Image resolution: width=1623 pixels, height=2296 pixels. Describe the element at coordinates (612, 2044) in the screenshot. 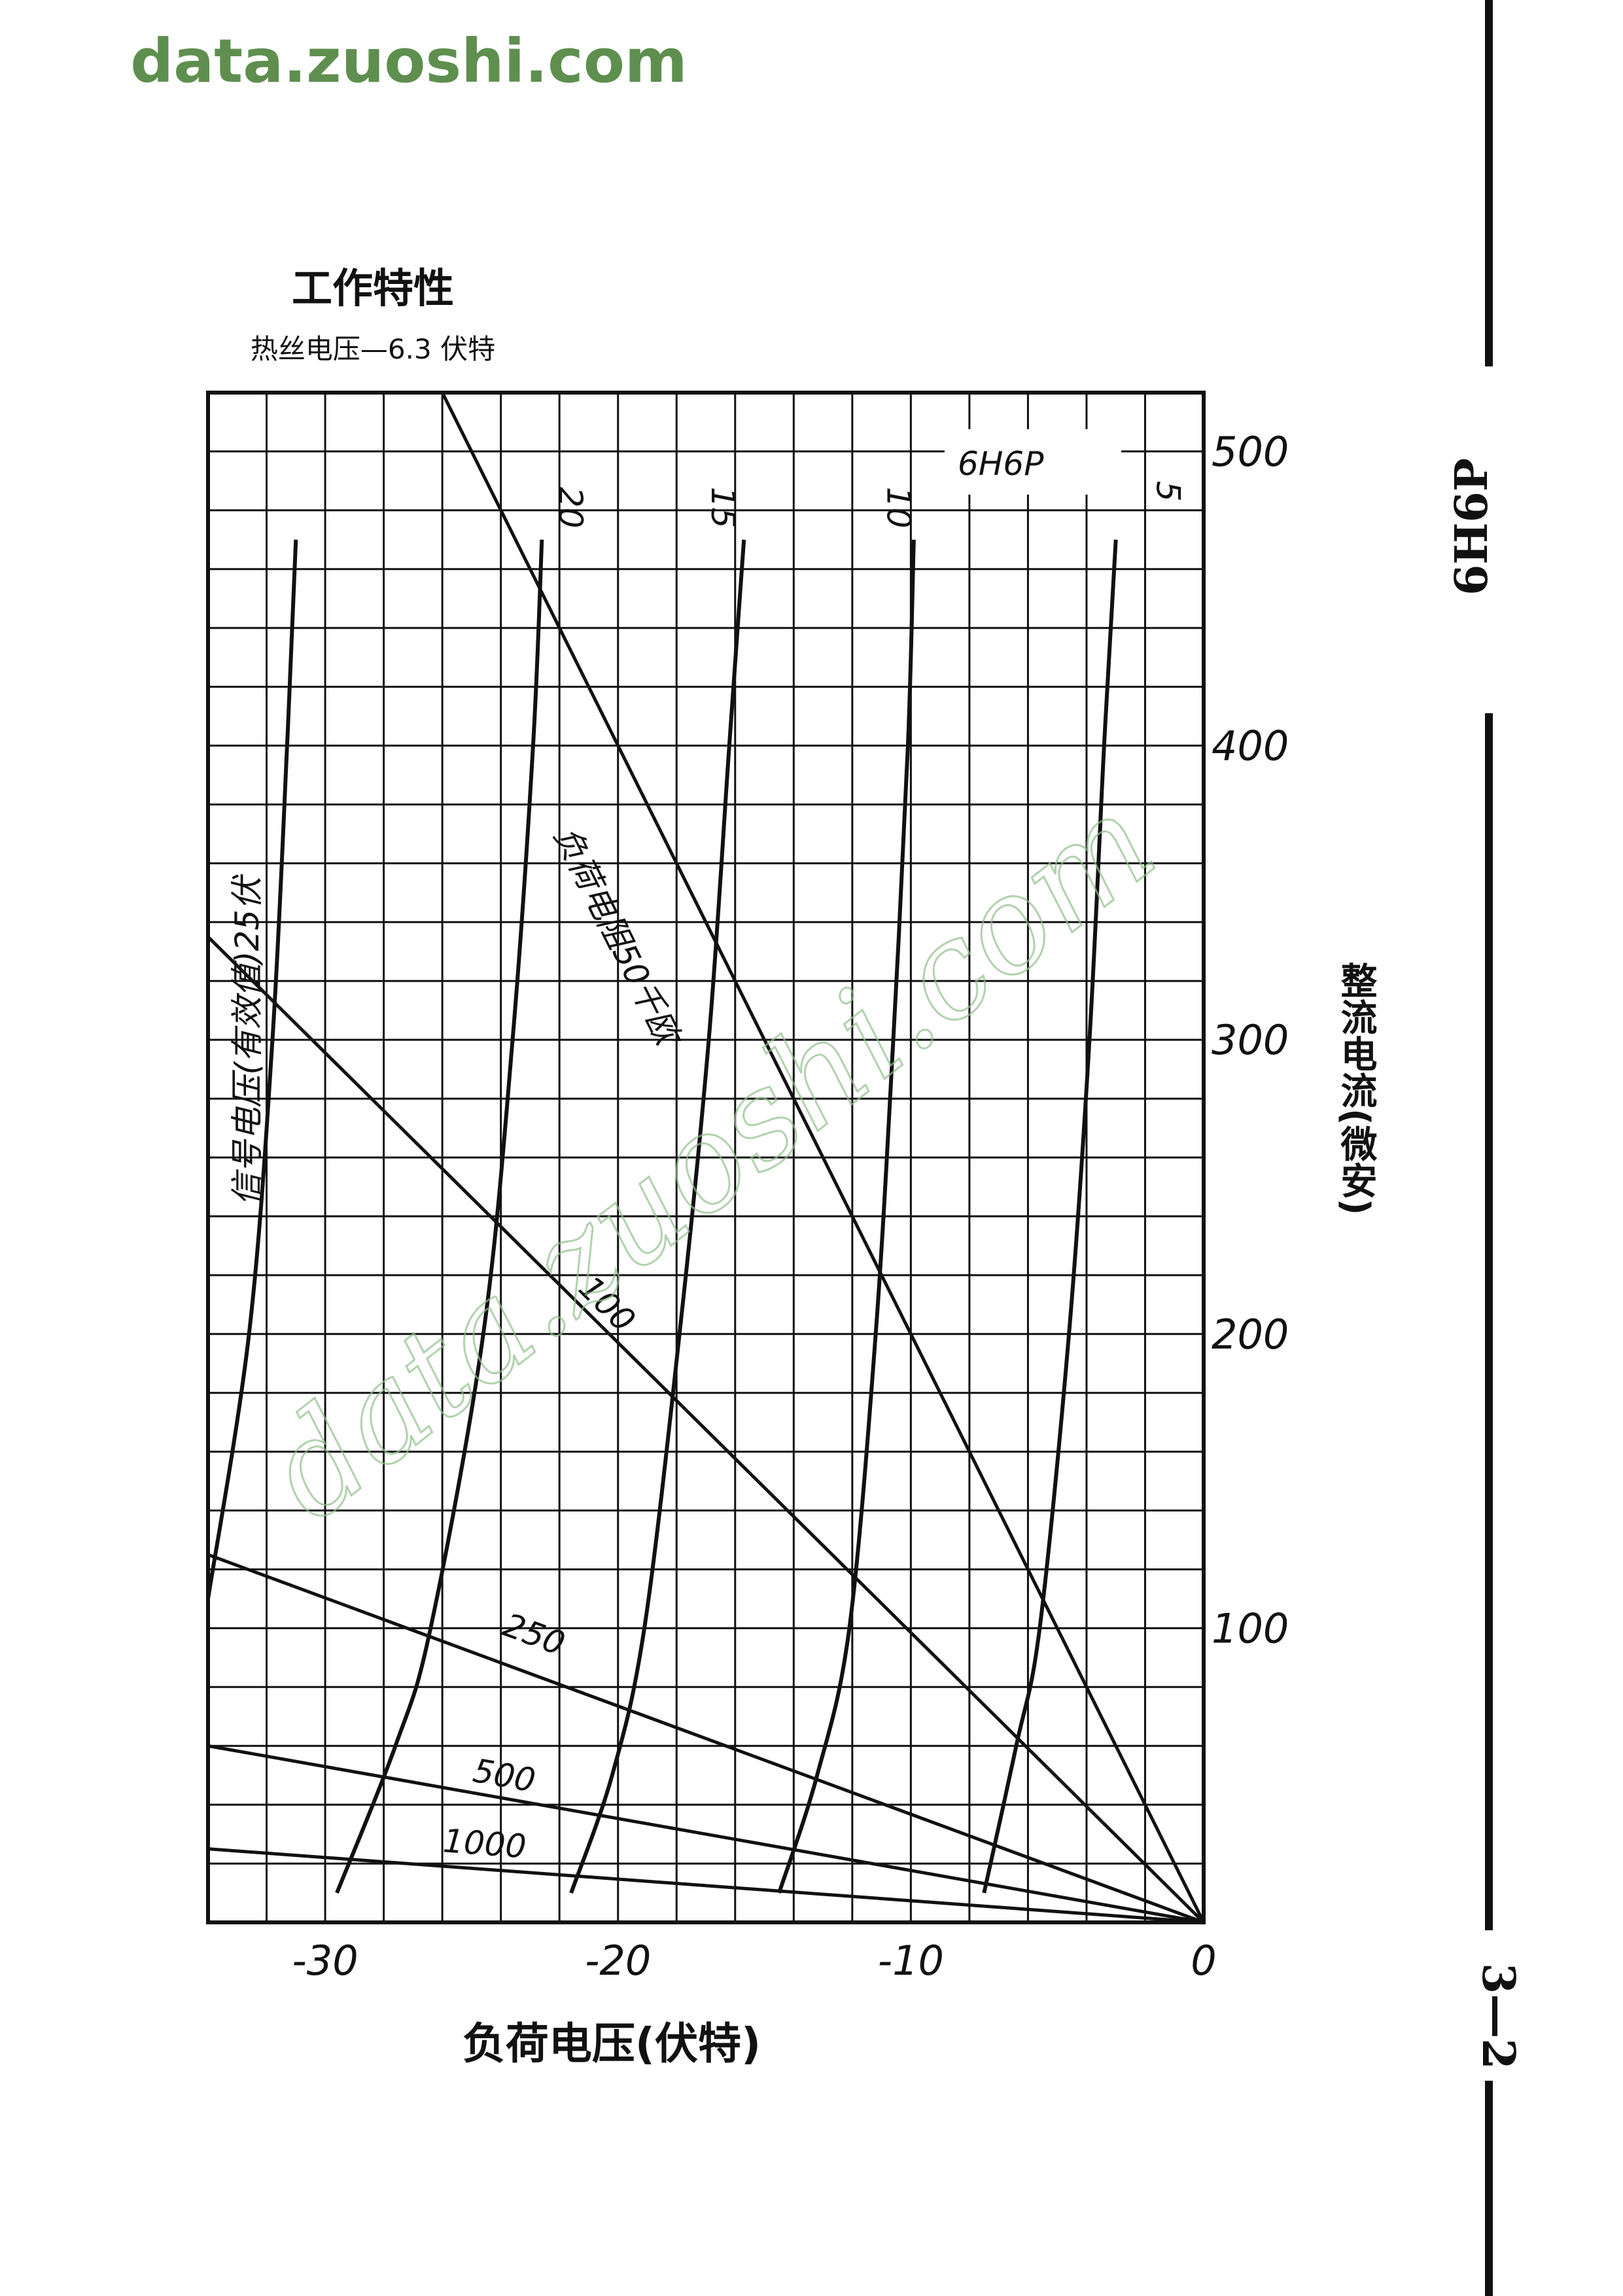

I see `x-axis-label: 负荷电压(伏特)` at that location.